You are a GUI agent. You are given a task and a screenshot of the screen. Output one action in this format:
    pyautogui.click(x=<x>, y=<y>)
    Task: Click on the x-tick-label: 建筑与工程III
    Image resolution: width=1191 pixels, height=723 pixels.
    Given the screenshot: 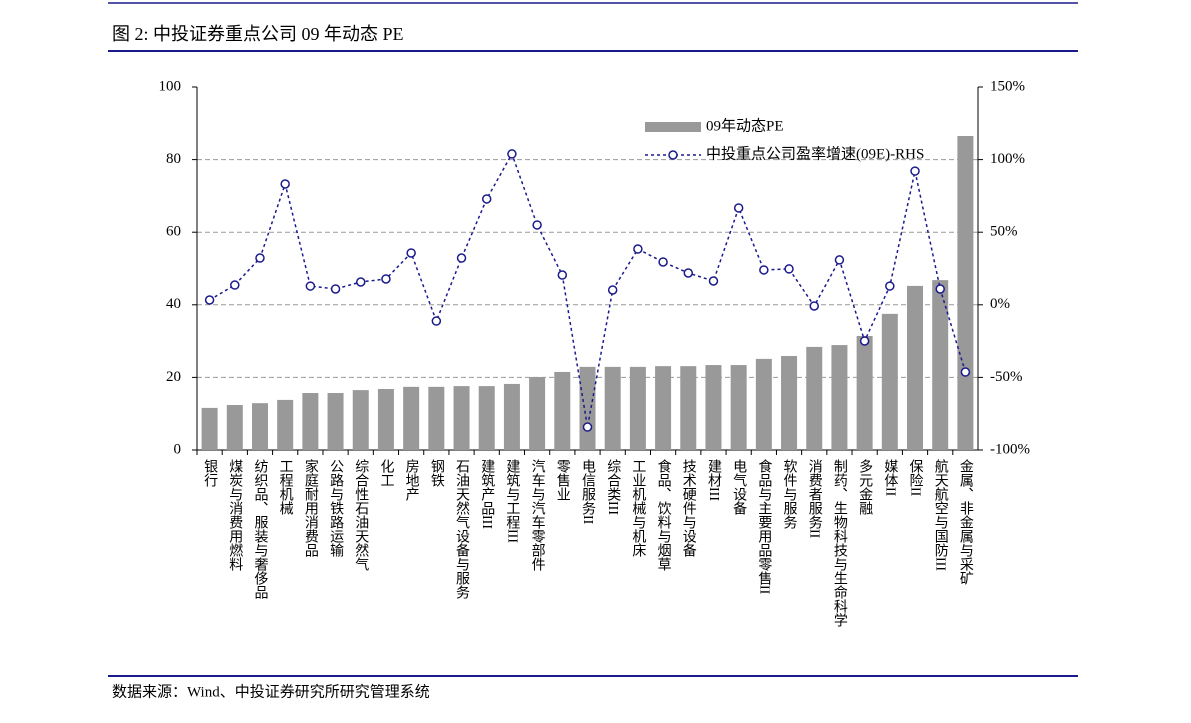 What is the action you would take?
    pyautogui.click(x=512, y=501)
    